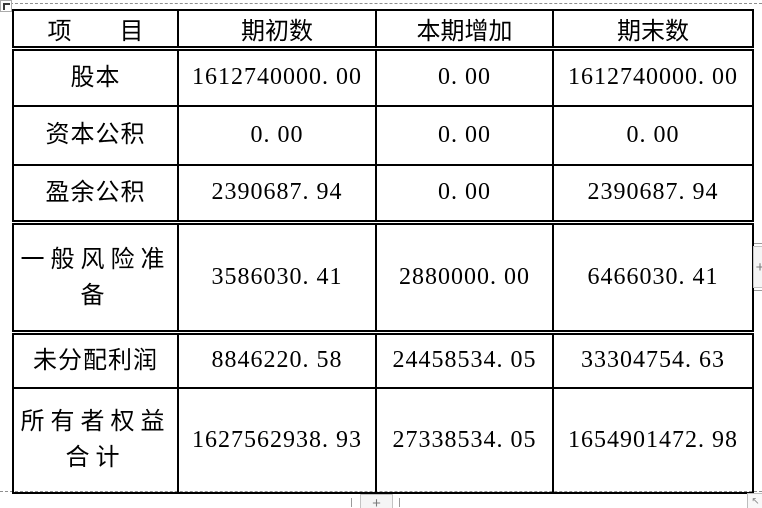 The height and width of the screenshot is (508, 762). Describe the element at coordinates (653, 360) in the screenshot. I see `cell-value: 33304754. 63` at that location.